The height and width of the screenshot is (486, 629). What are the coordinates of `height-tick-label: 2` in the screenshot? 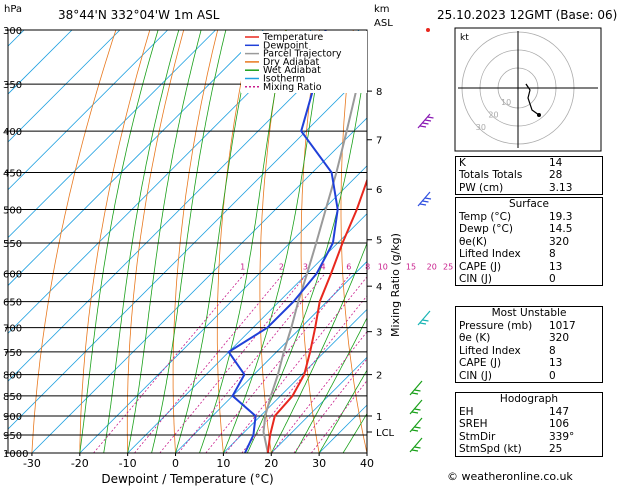 It's located at (379, 376).